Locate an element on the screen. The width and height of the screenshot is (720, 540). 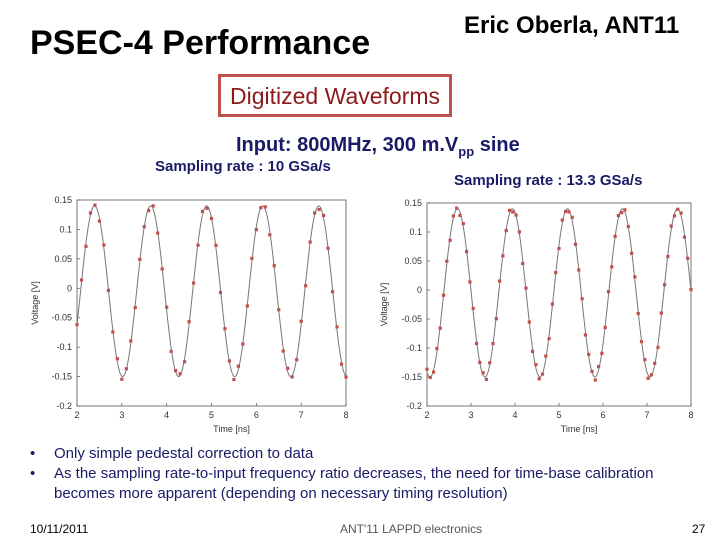
section-heading-box: Digitized Waveforms is located at coordinates (335, 95).